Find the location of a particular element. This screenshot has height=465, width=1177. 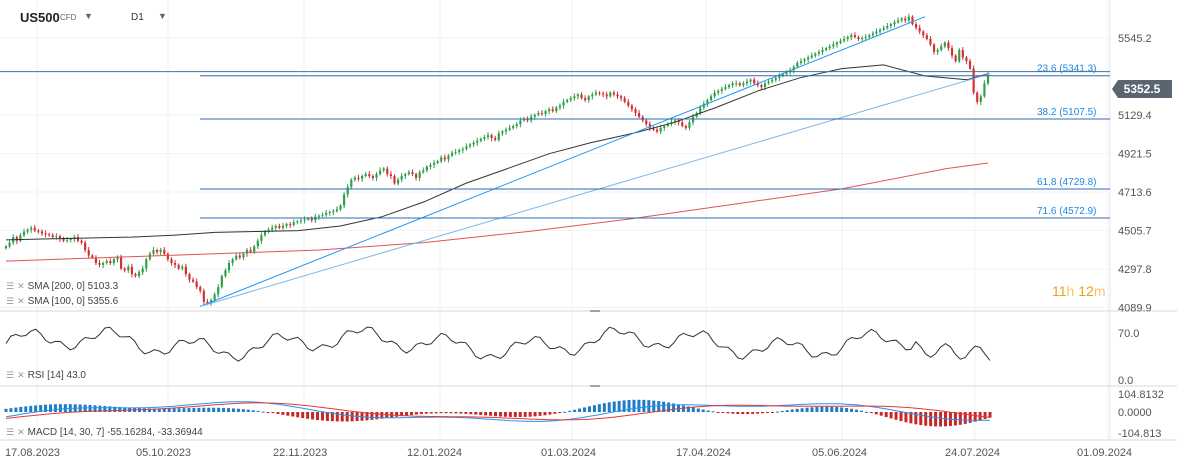

panel-resize-handle is located at coordinates (595, 311).